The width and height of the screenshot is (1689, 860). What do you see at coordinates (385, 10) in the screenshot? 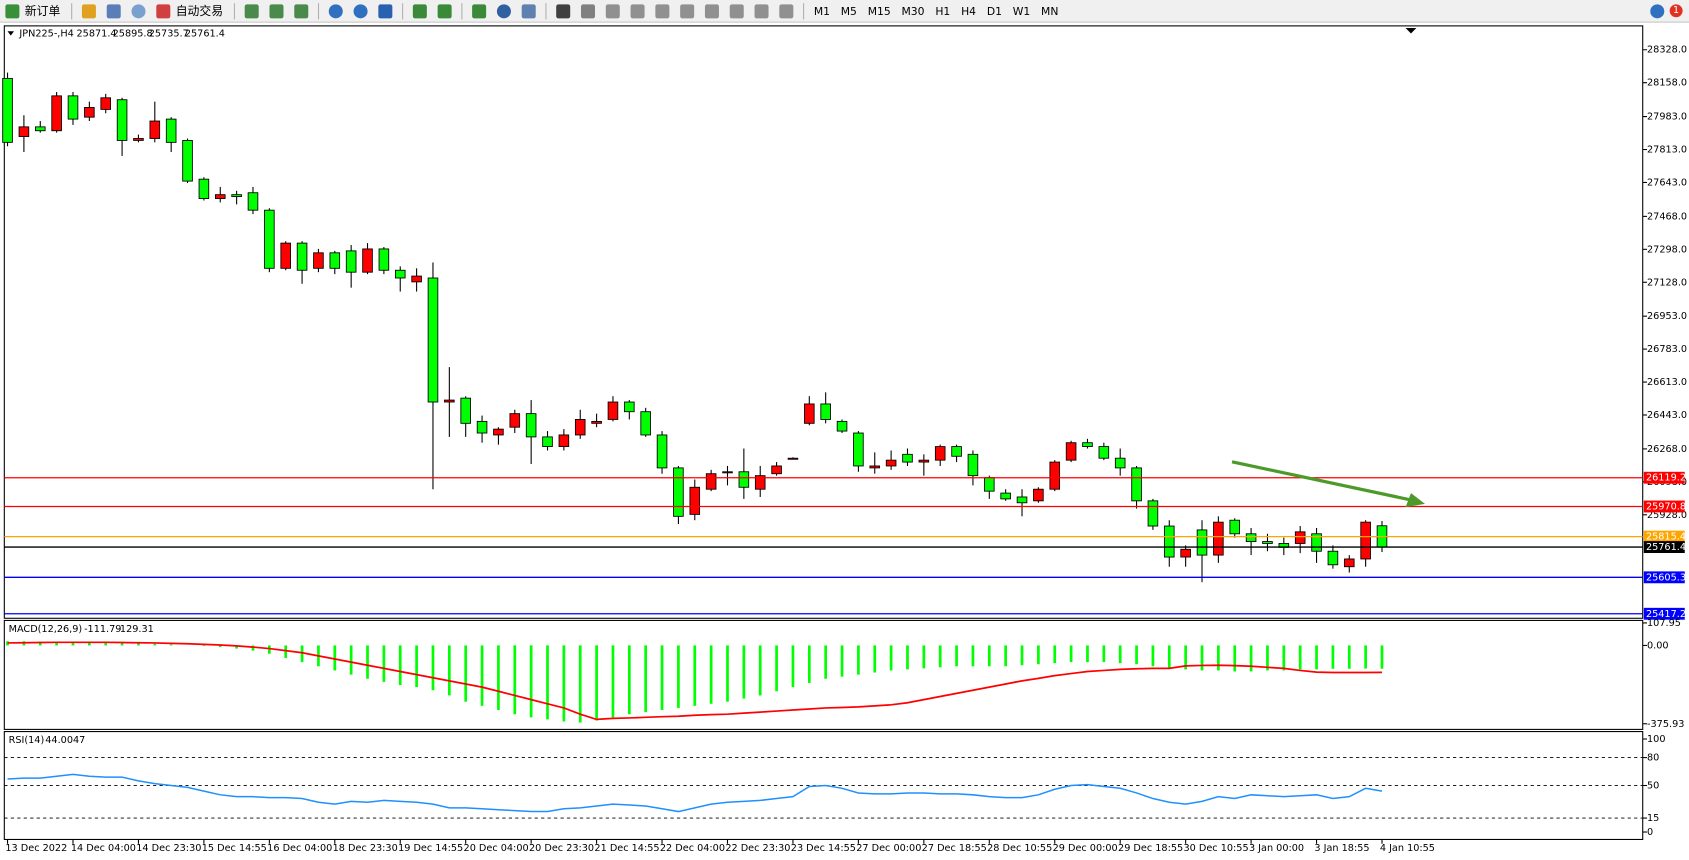
I see `tile-icon` at bounding box center [385, 10].